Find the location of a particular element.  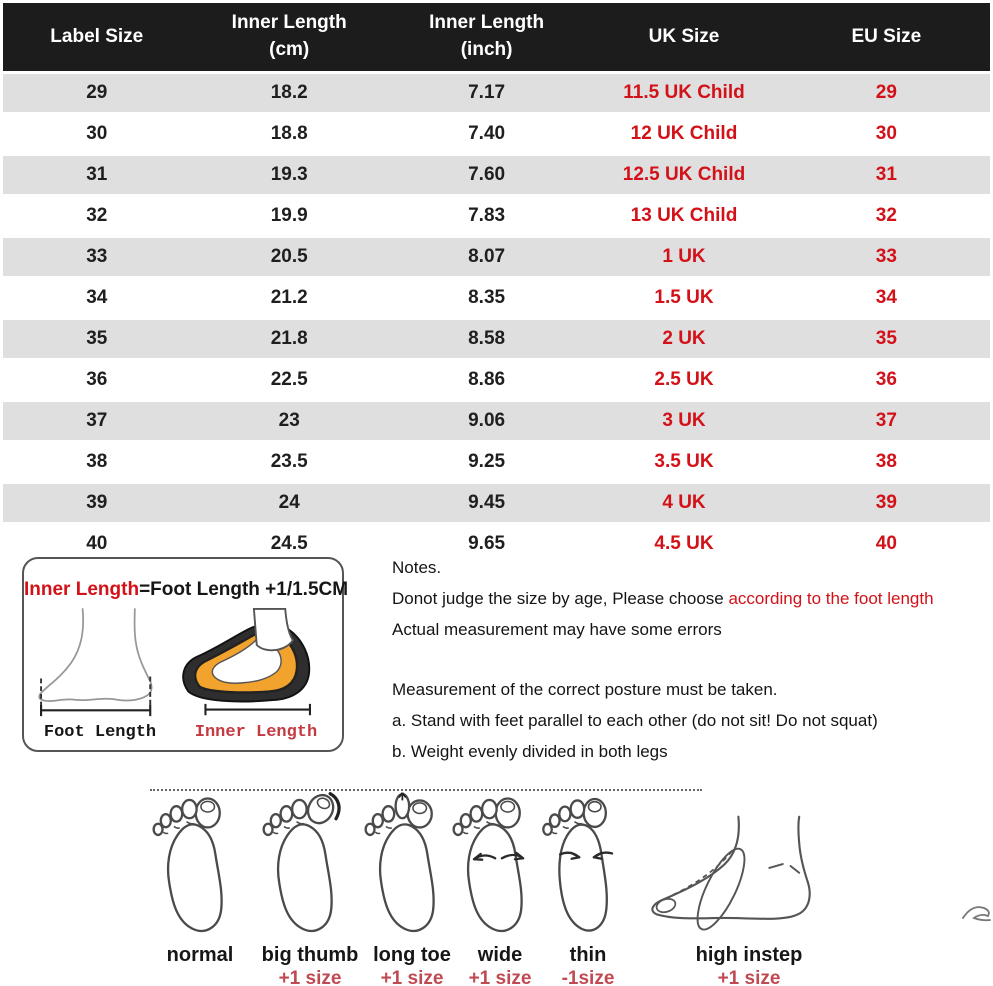

cell-inner-inch: 7.40 is located at coordinates (487, 133).